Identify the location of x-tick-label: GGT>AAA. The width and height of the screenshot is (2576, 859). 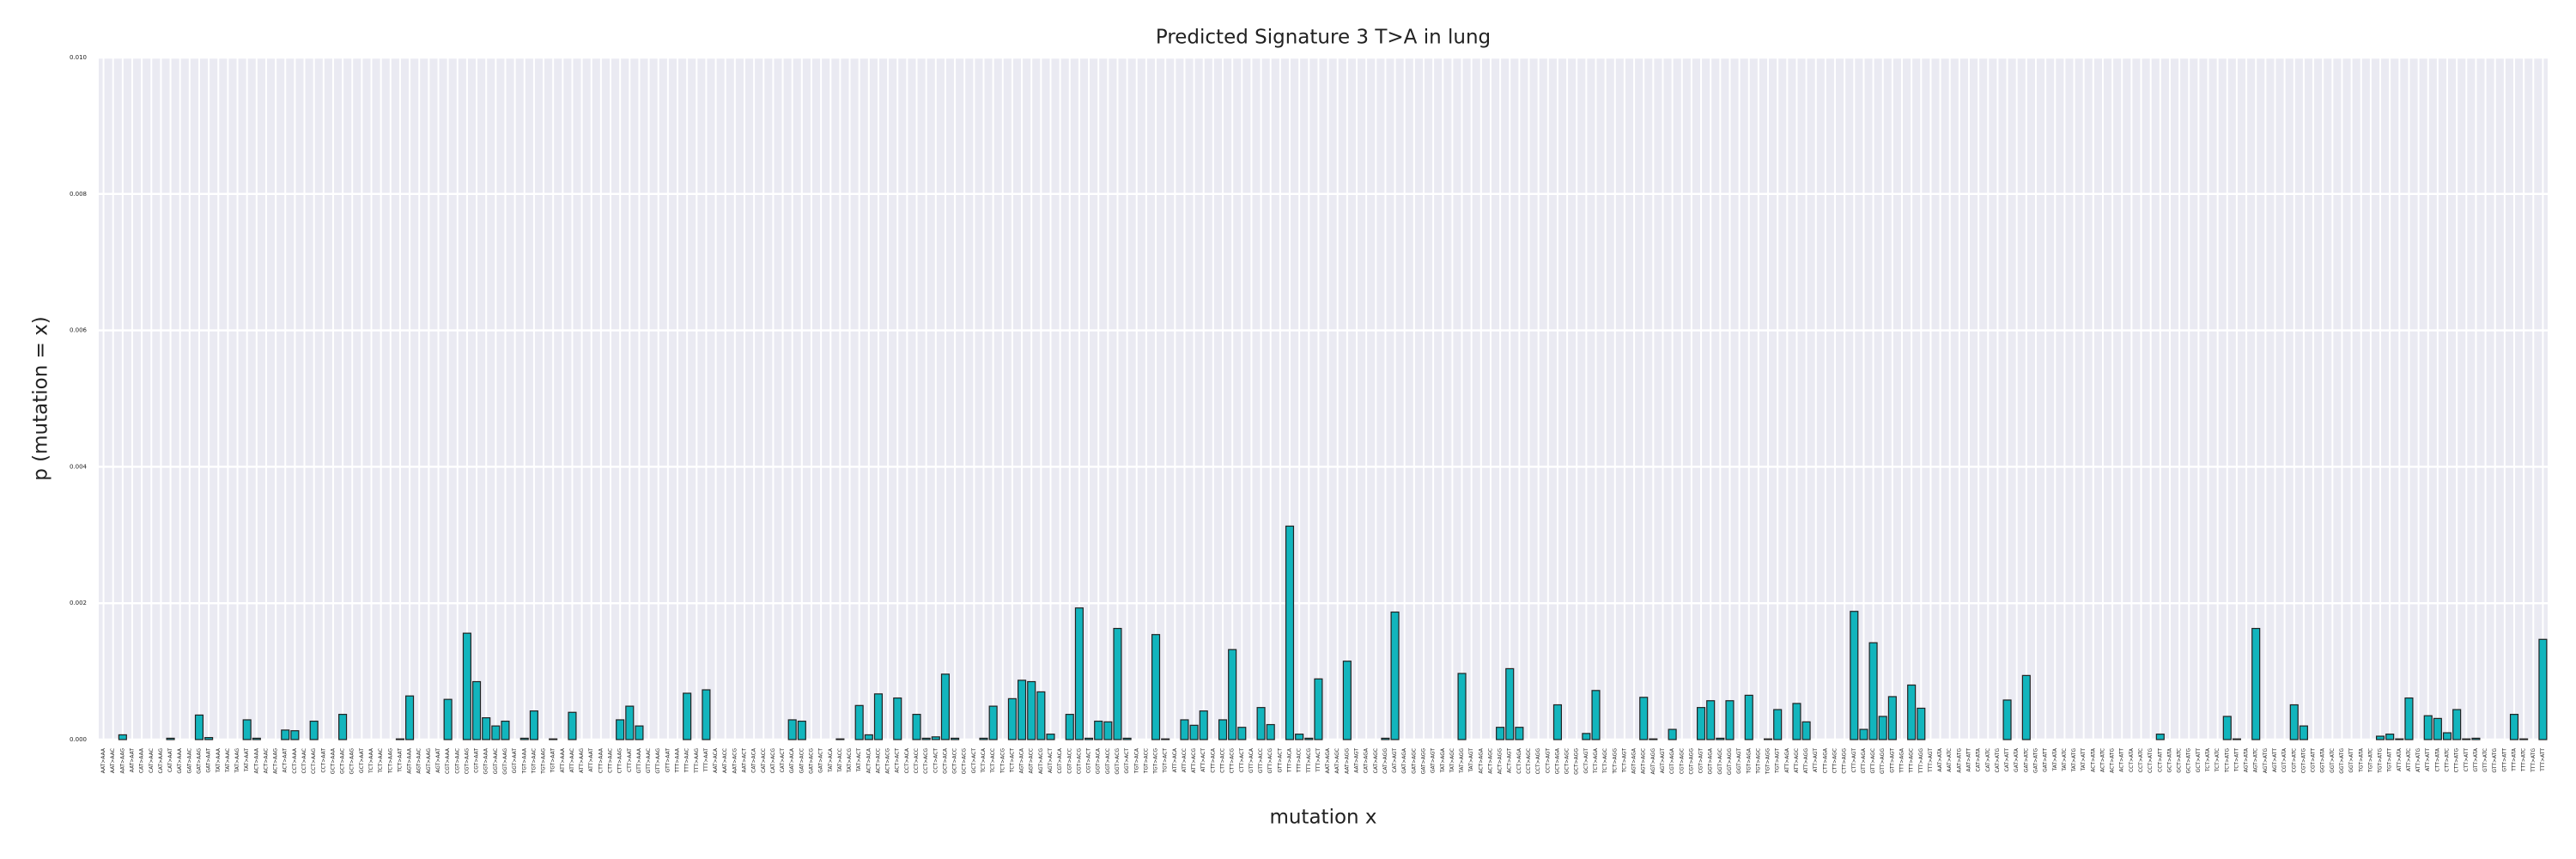
(486, 760).